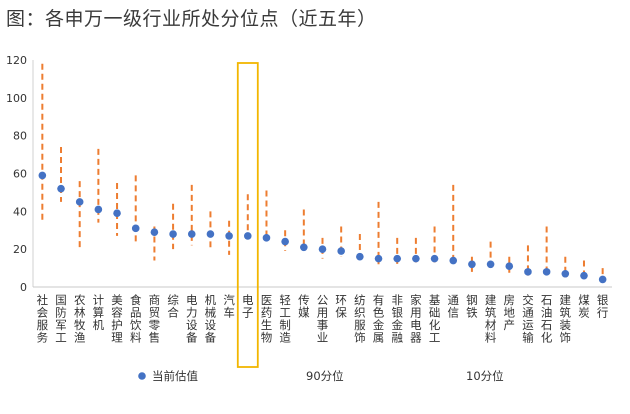 This screenshot has height=414, width=630. I want to click on x-category-label: 综合, so click(173, 306).